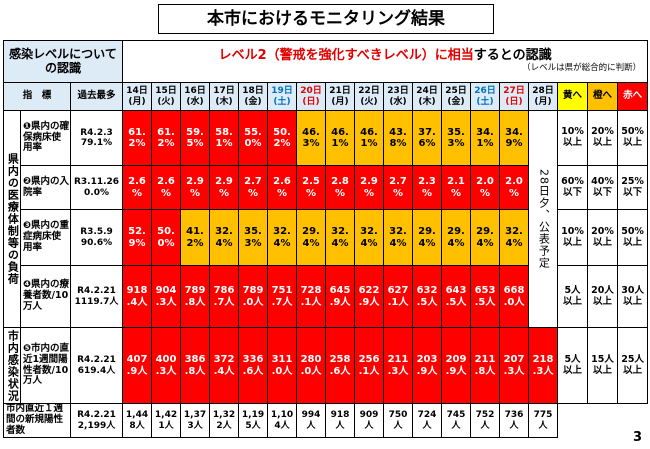  I want to click on record-header: 過去最多, so click(96, 96).